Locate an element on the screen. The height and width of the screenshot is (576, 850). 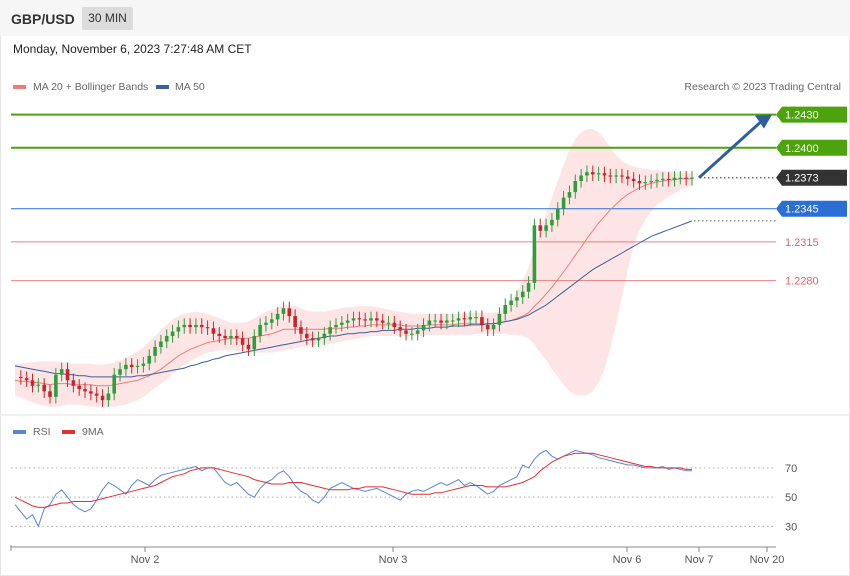
rsi-legend-swatch is located at coordinates (19, 432).